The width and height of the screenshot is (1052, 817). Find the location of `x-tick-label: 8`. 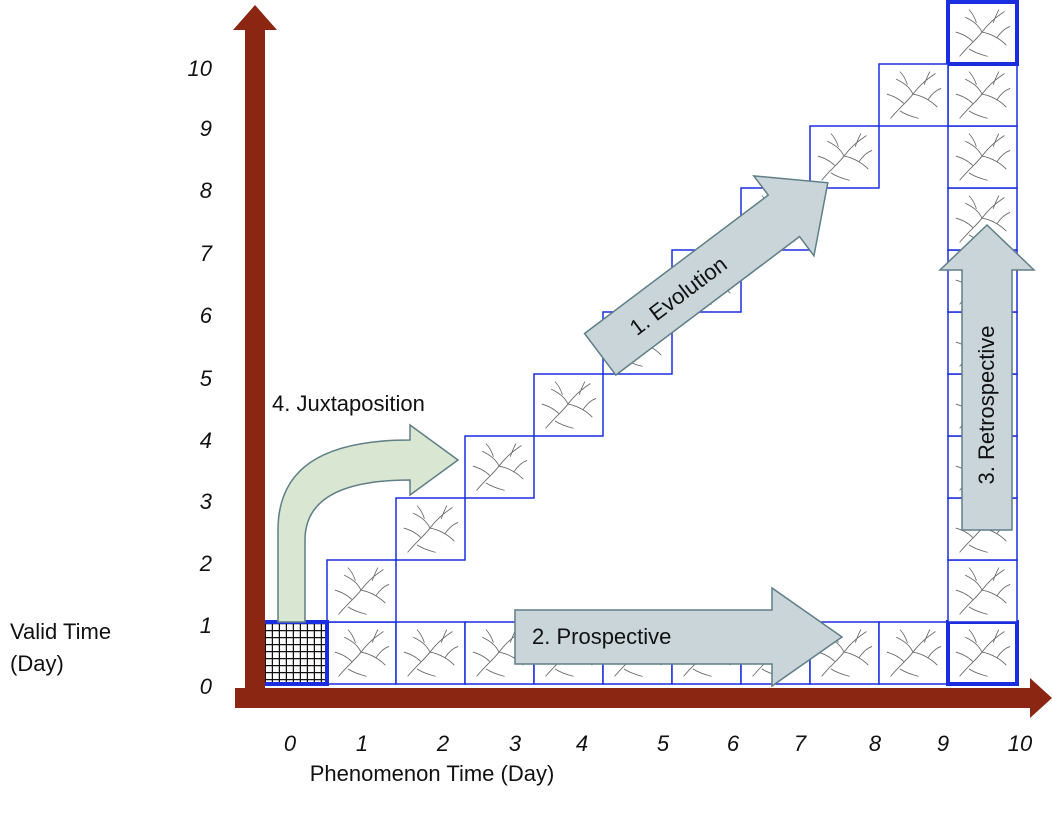

x-tick-label: 8 is located at coordinates (875, 743).